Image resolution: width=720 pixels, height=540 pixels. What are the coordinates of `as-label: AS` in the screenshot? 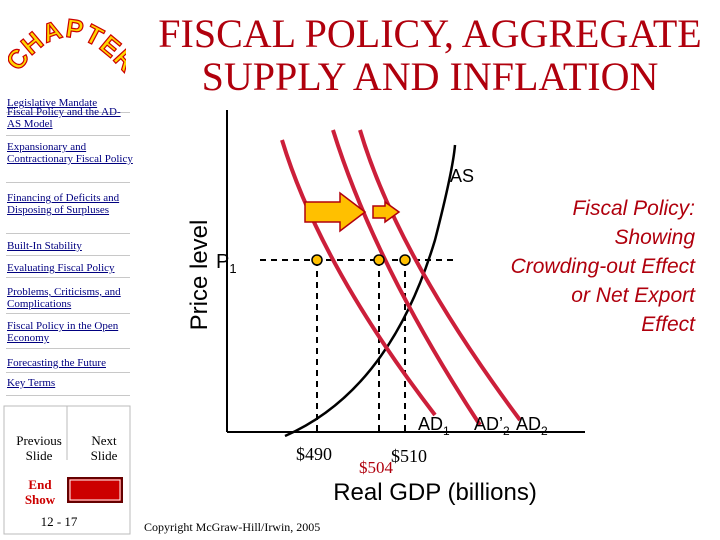 It's located at (462, 176).